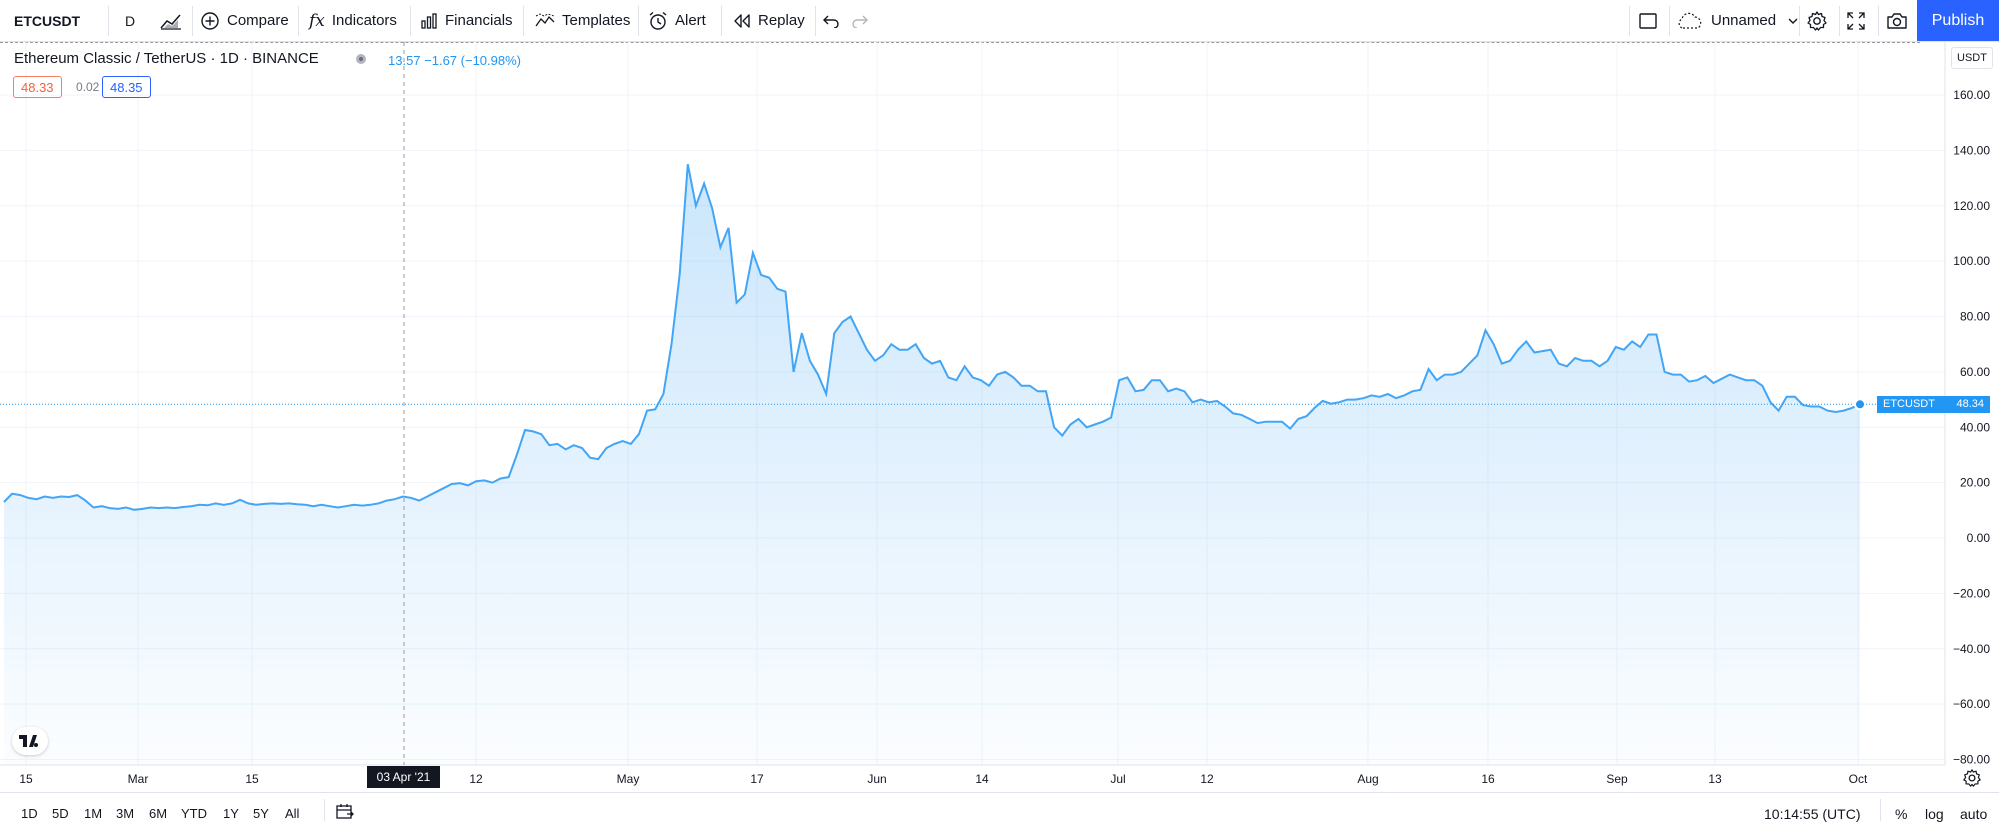 Image resolution: width=1999 pixels, height=828 pixels. Describe the element at coordinates (742, 20) in the screenshot. I see `rewind-icon` at that location.